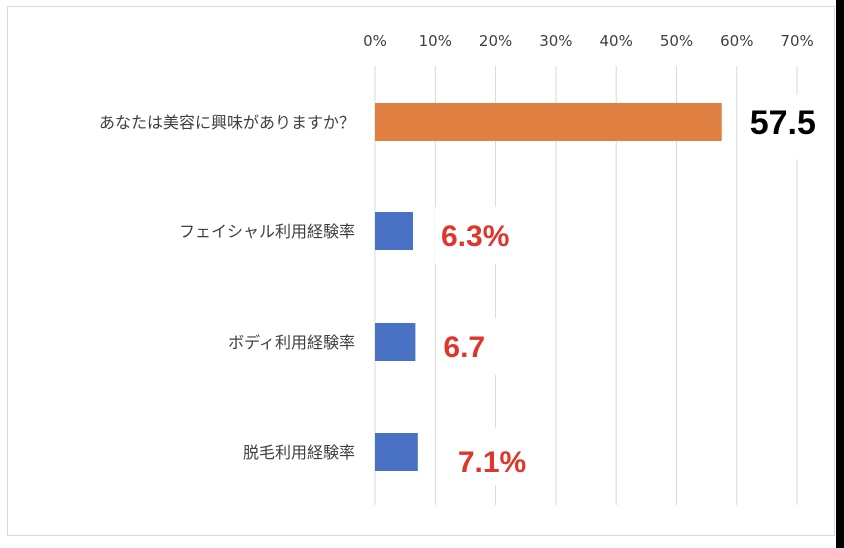 The height and width of the screenshot is (548, 844). Describe the element at coordinates (464, 347) in the screenshot. I see `data-label: 6.7` at that location.